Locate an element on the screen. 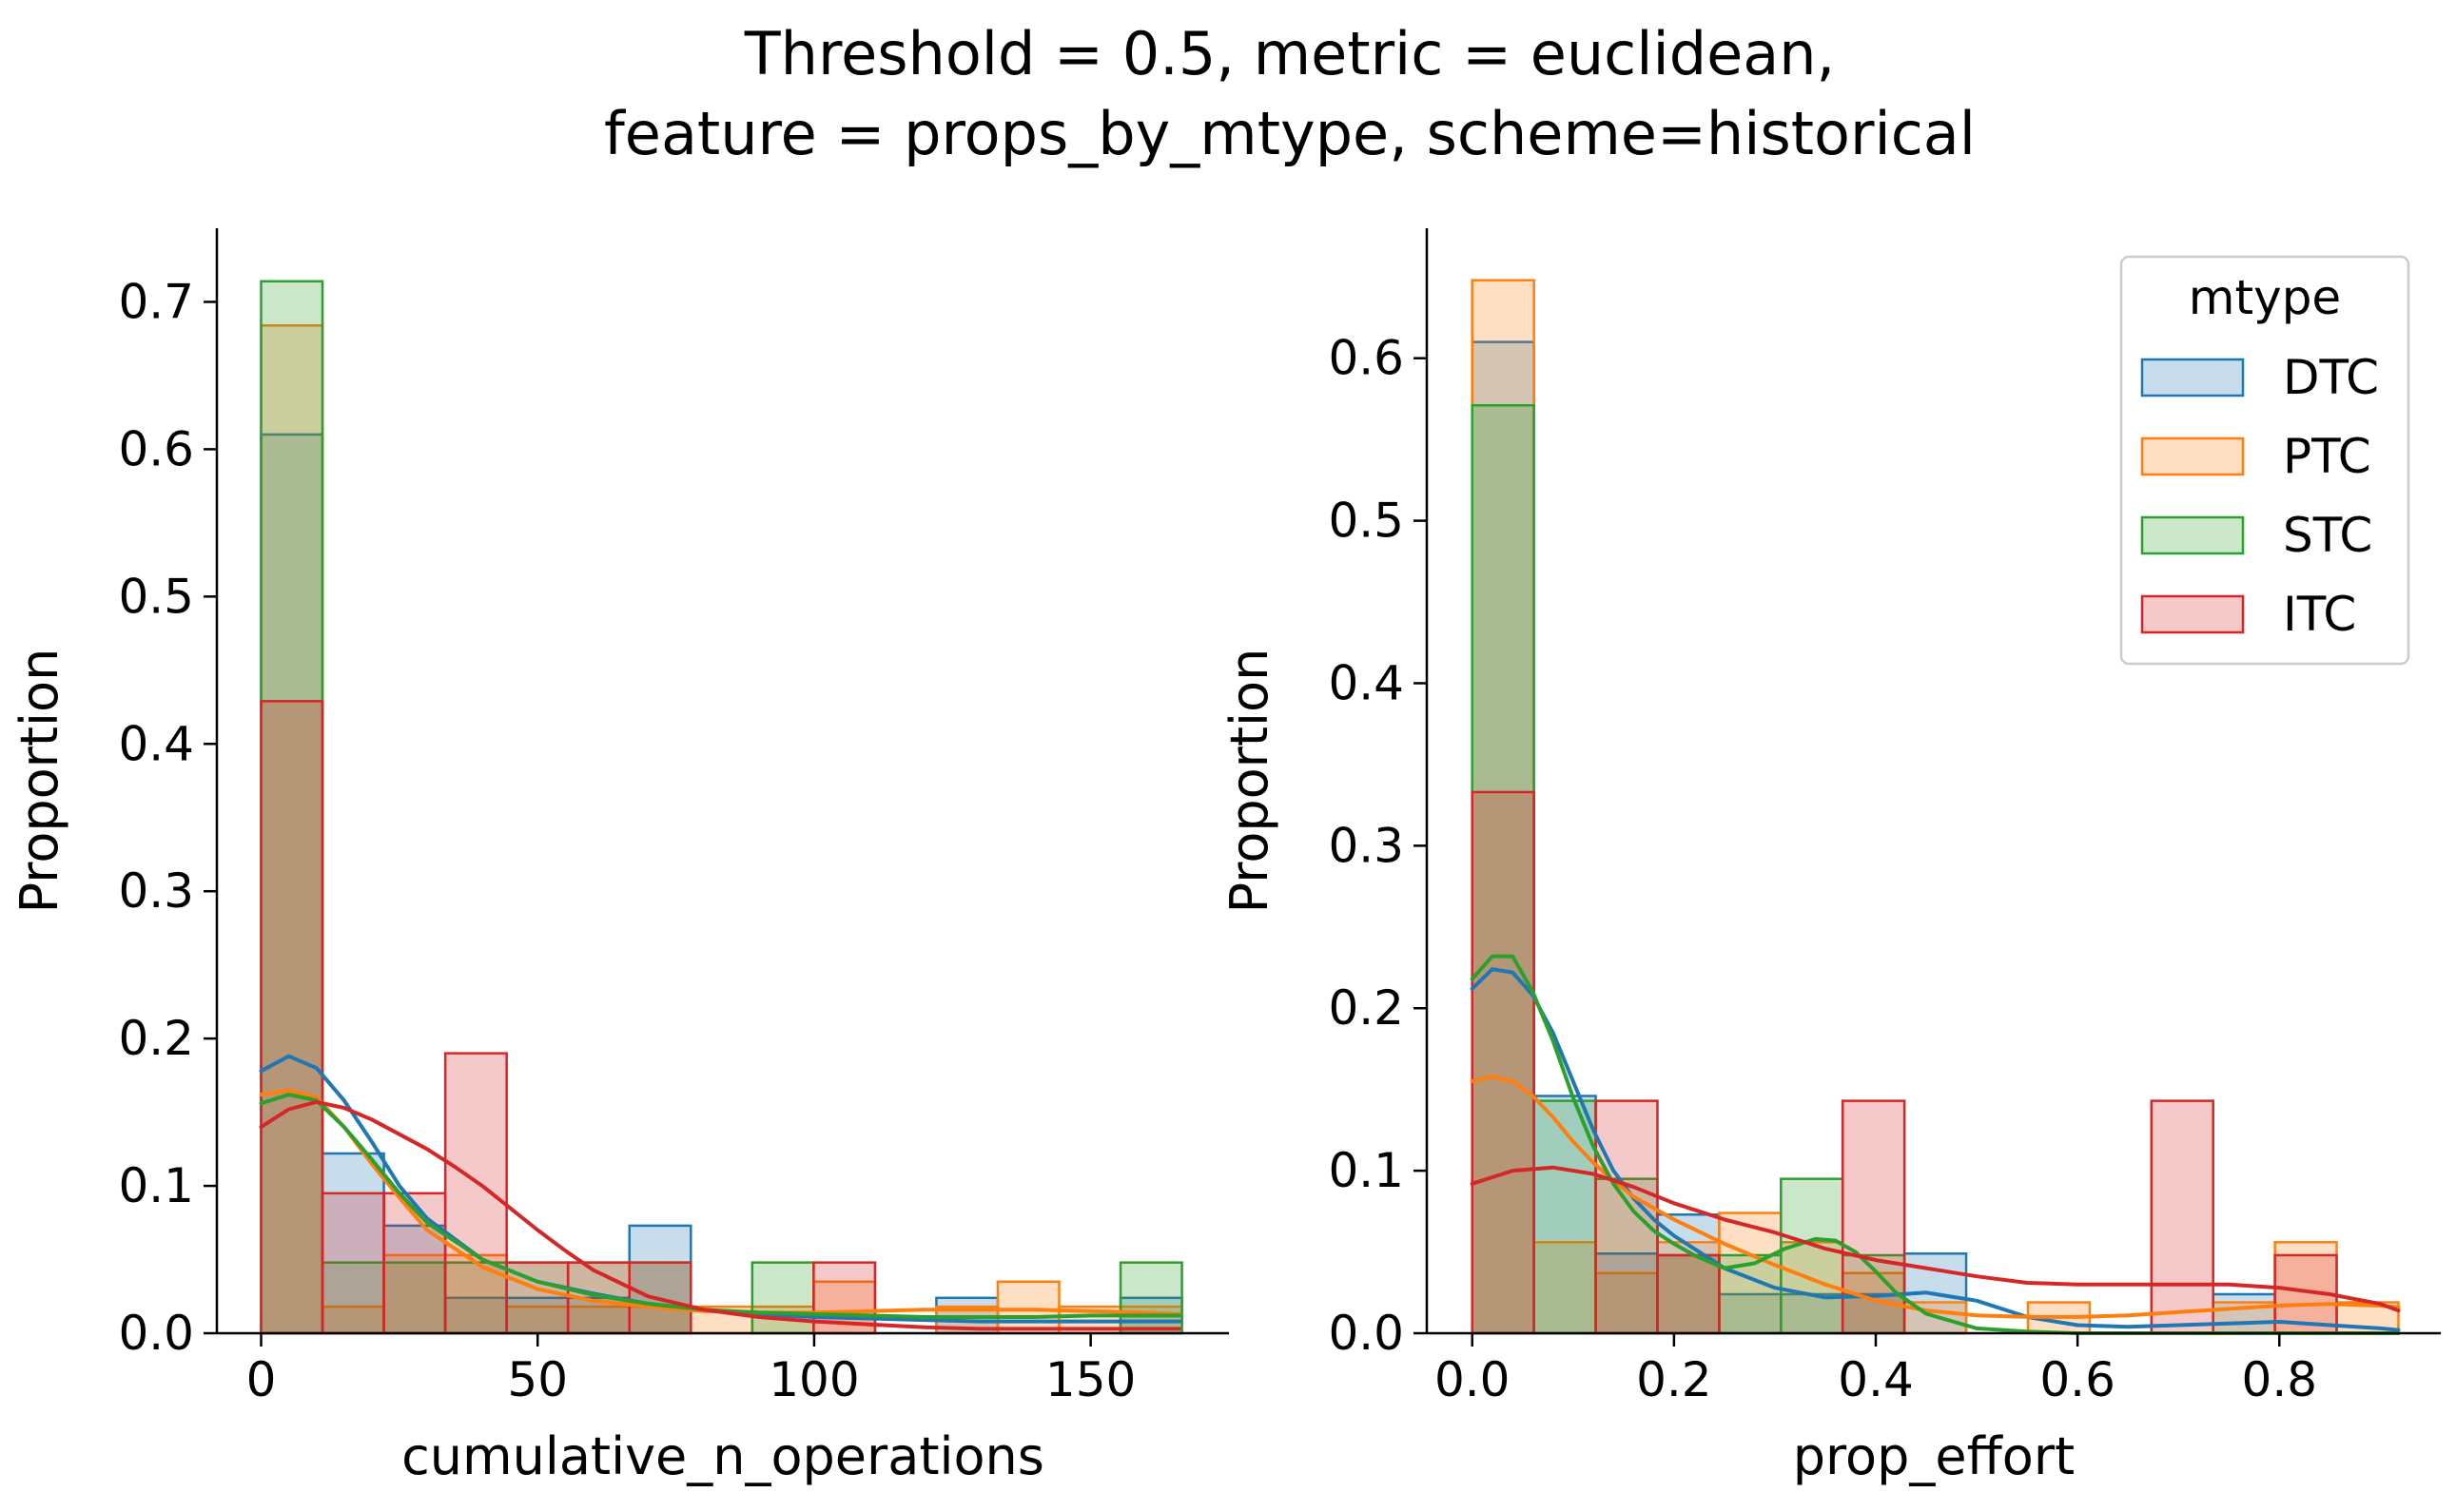  series-stc is located at coordinates (1688, 870).